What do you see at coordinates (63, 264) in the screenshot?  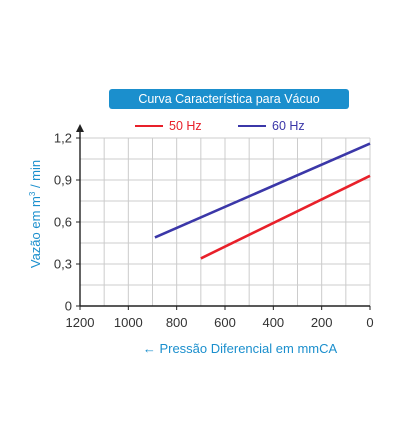 I see `y-tick-label: 0,3` at bounding box center [63, 264].